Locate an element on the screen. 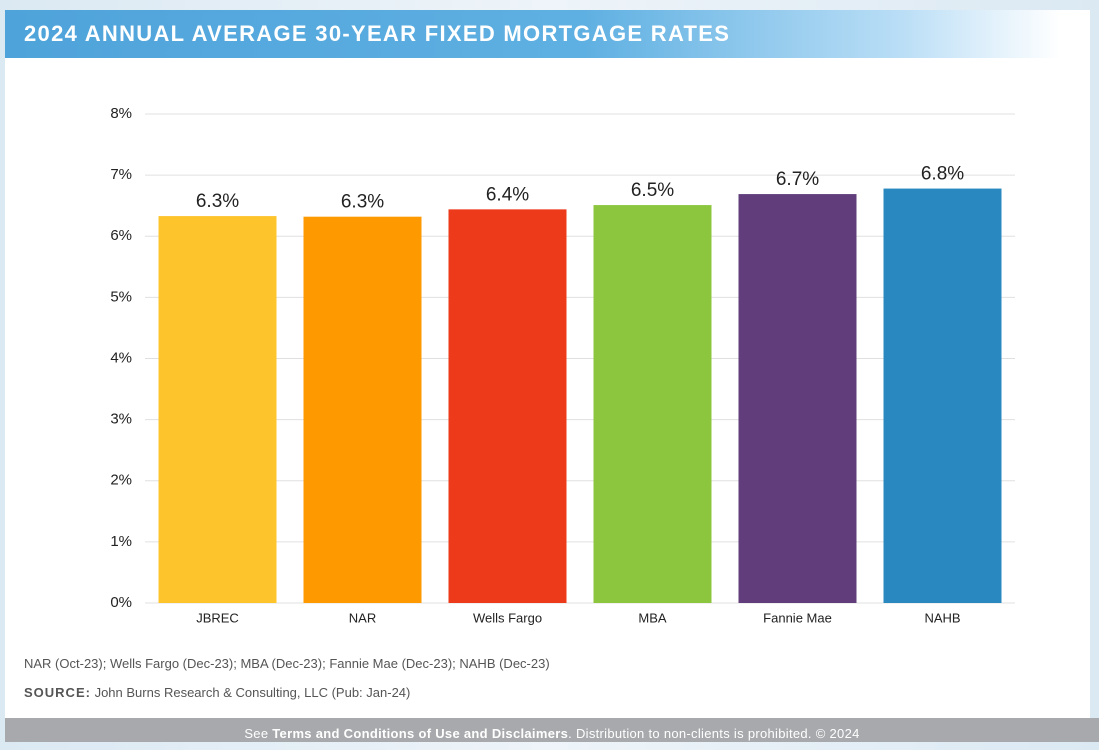 This screenshot has width=1099, height=750. y-tick-label: 7% is located at coordinates (121, 174).